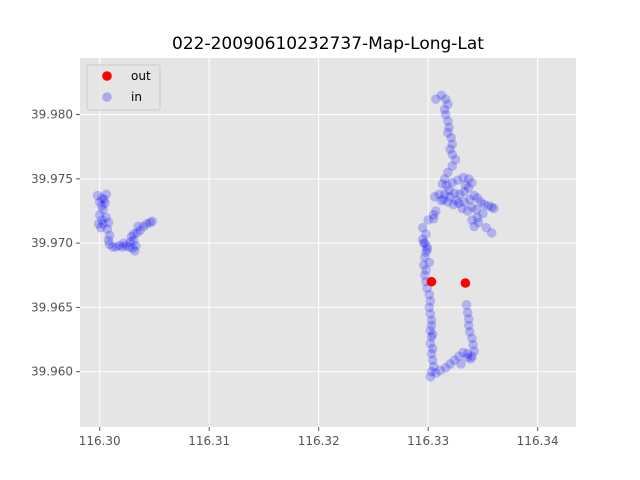  What do you see at coordinates (123, 87) in the screenshot?
I see `legend: out in` at bounding box center [123, 87].